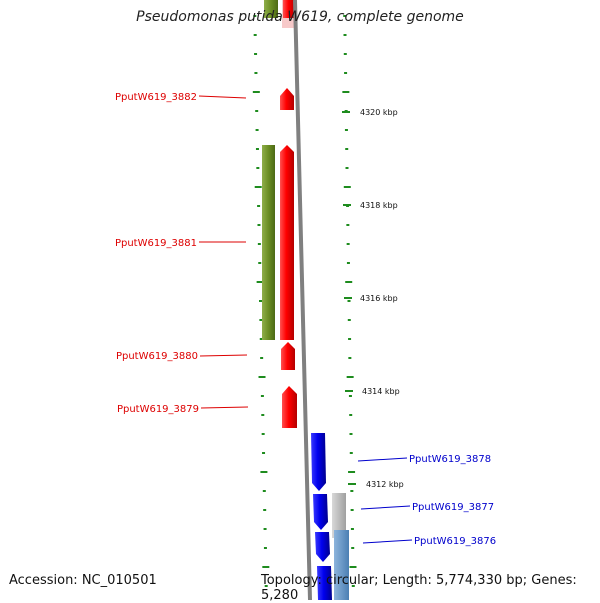  Describe the element at coordinates (379, 298) in the screenshot. I see `scale-label-4316: 4316 kbp` at that location.